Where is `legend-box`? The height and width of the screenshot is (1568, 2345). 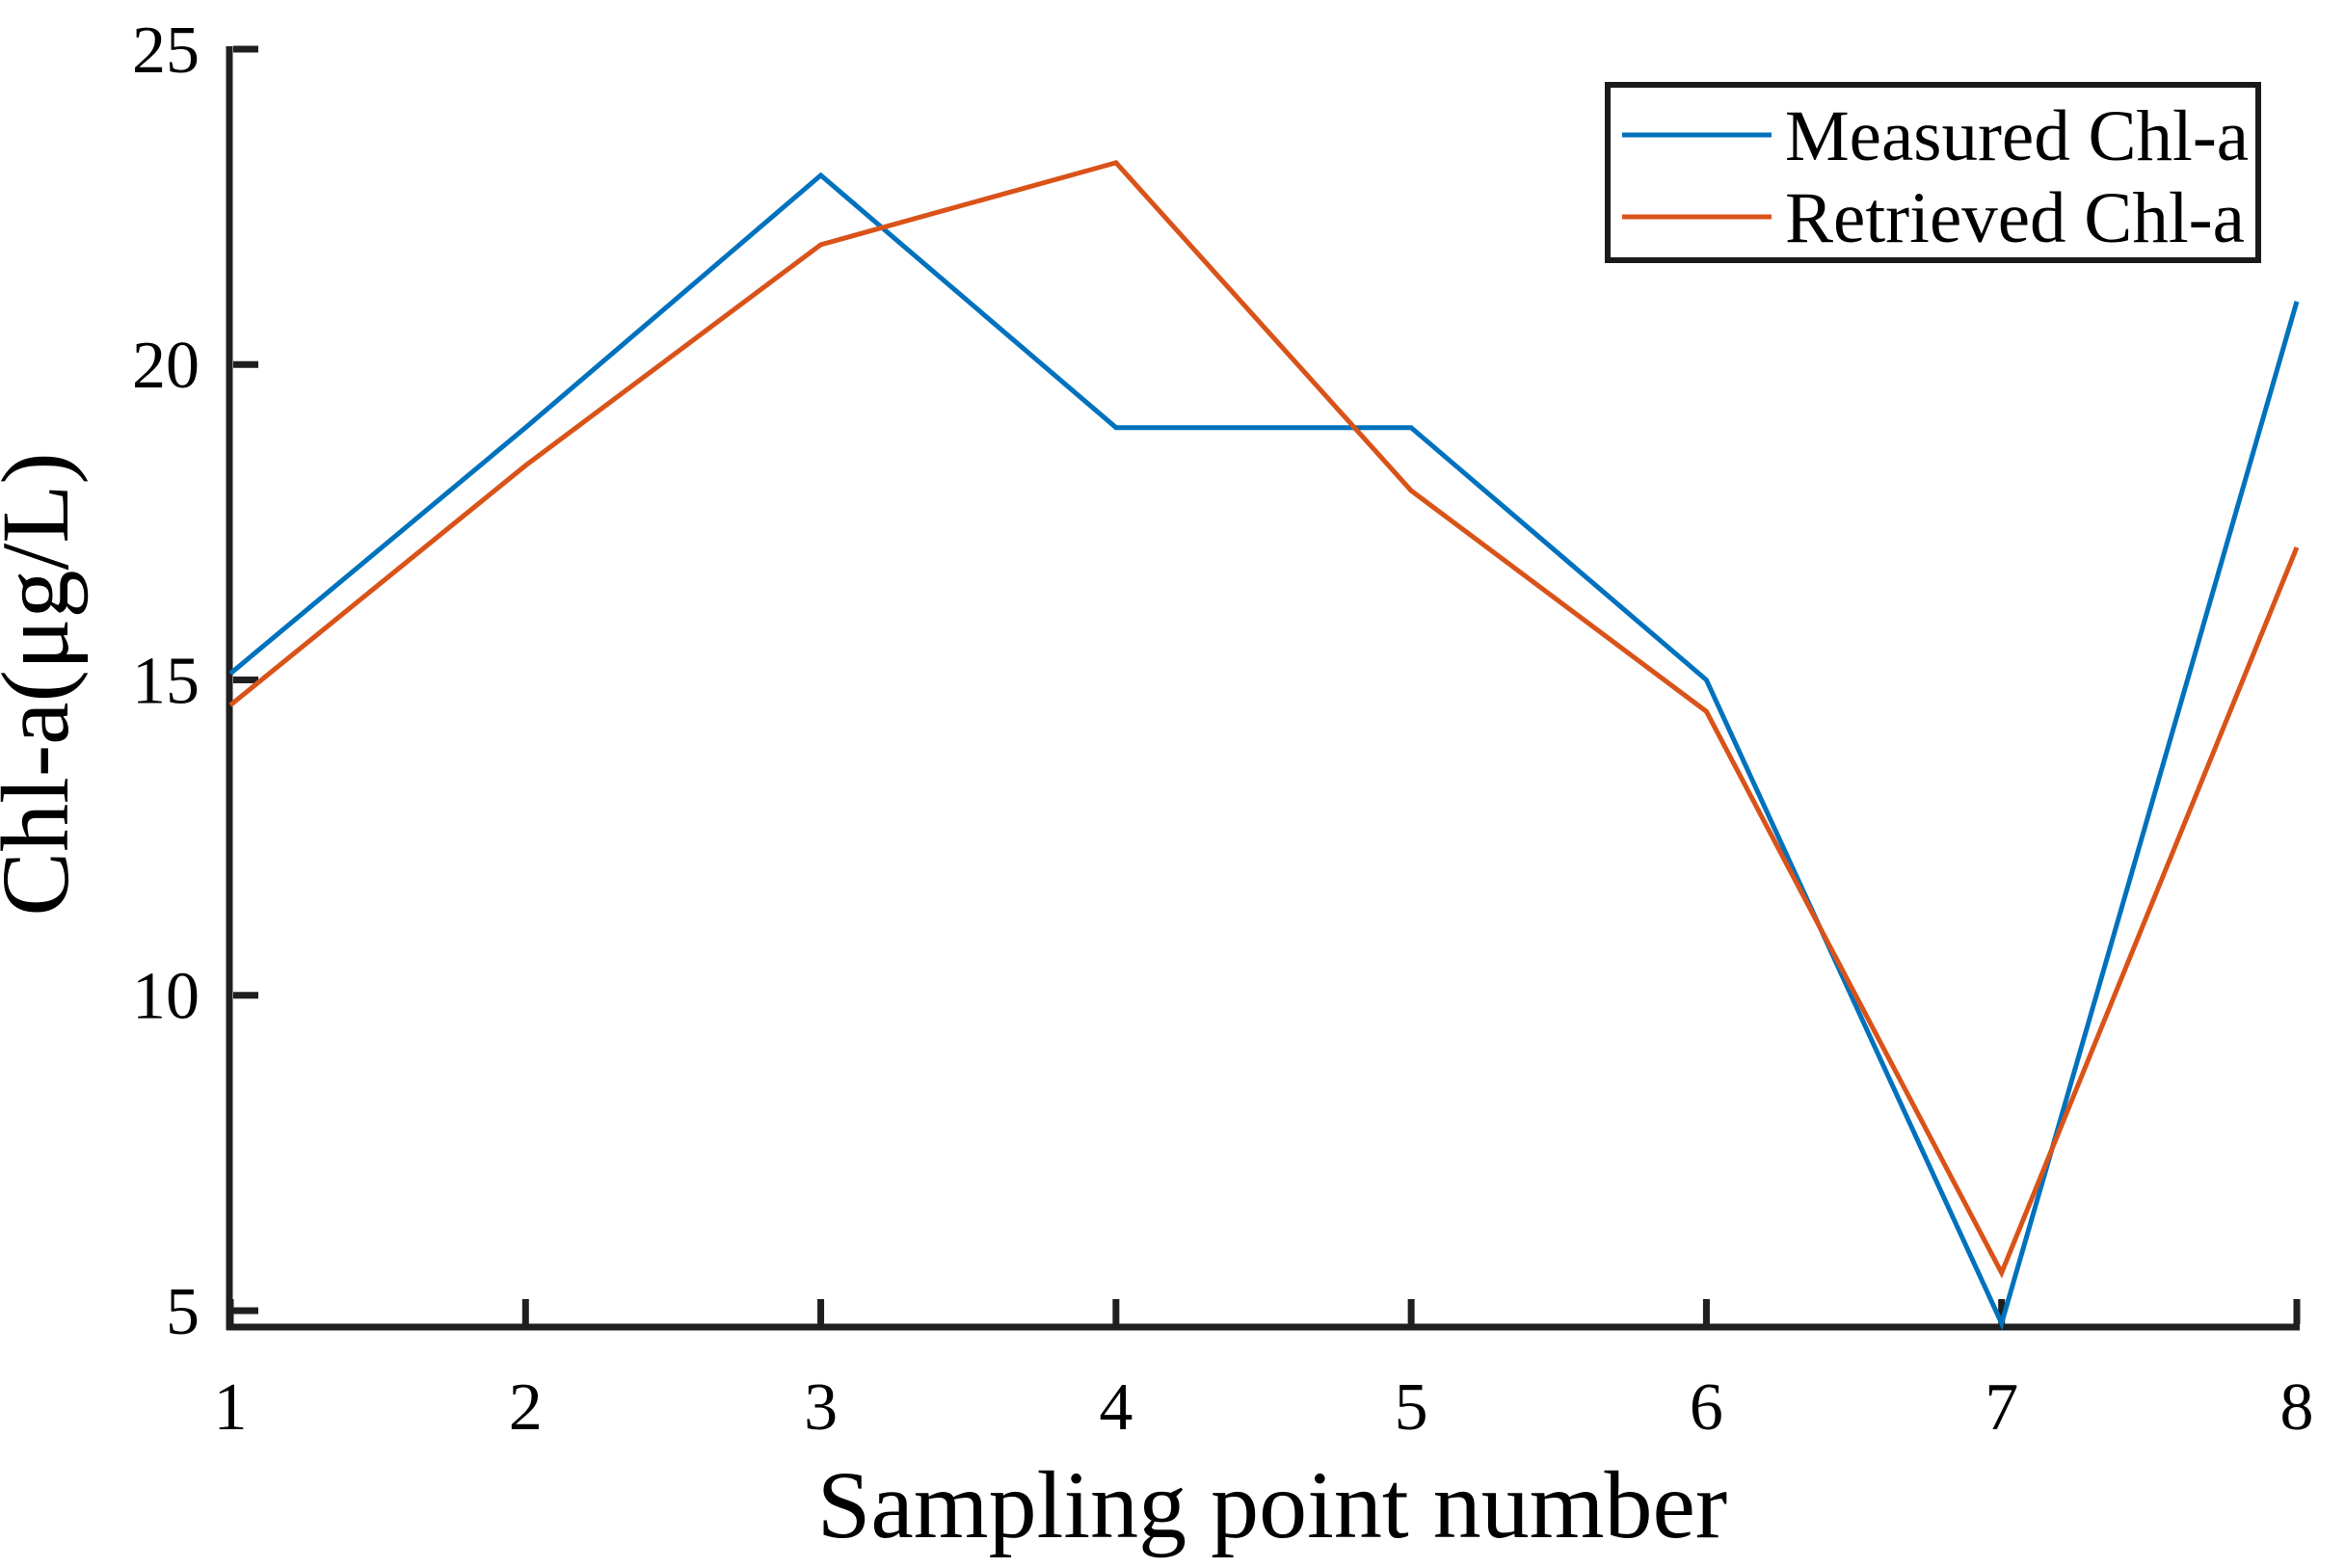 legend-box is located at coordinates (1933, 172).